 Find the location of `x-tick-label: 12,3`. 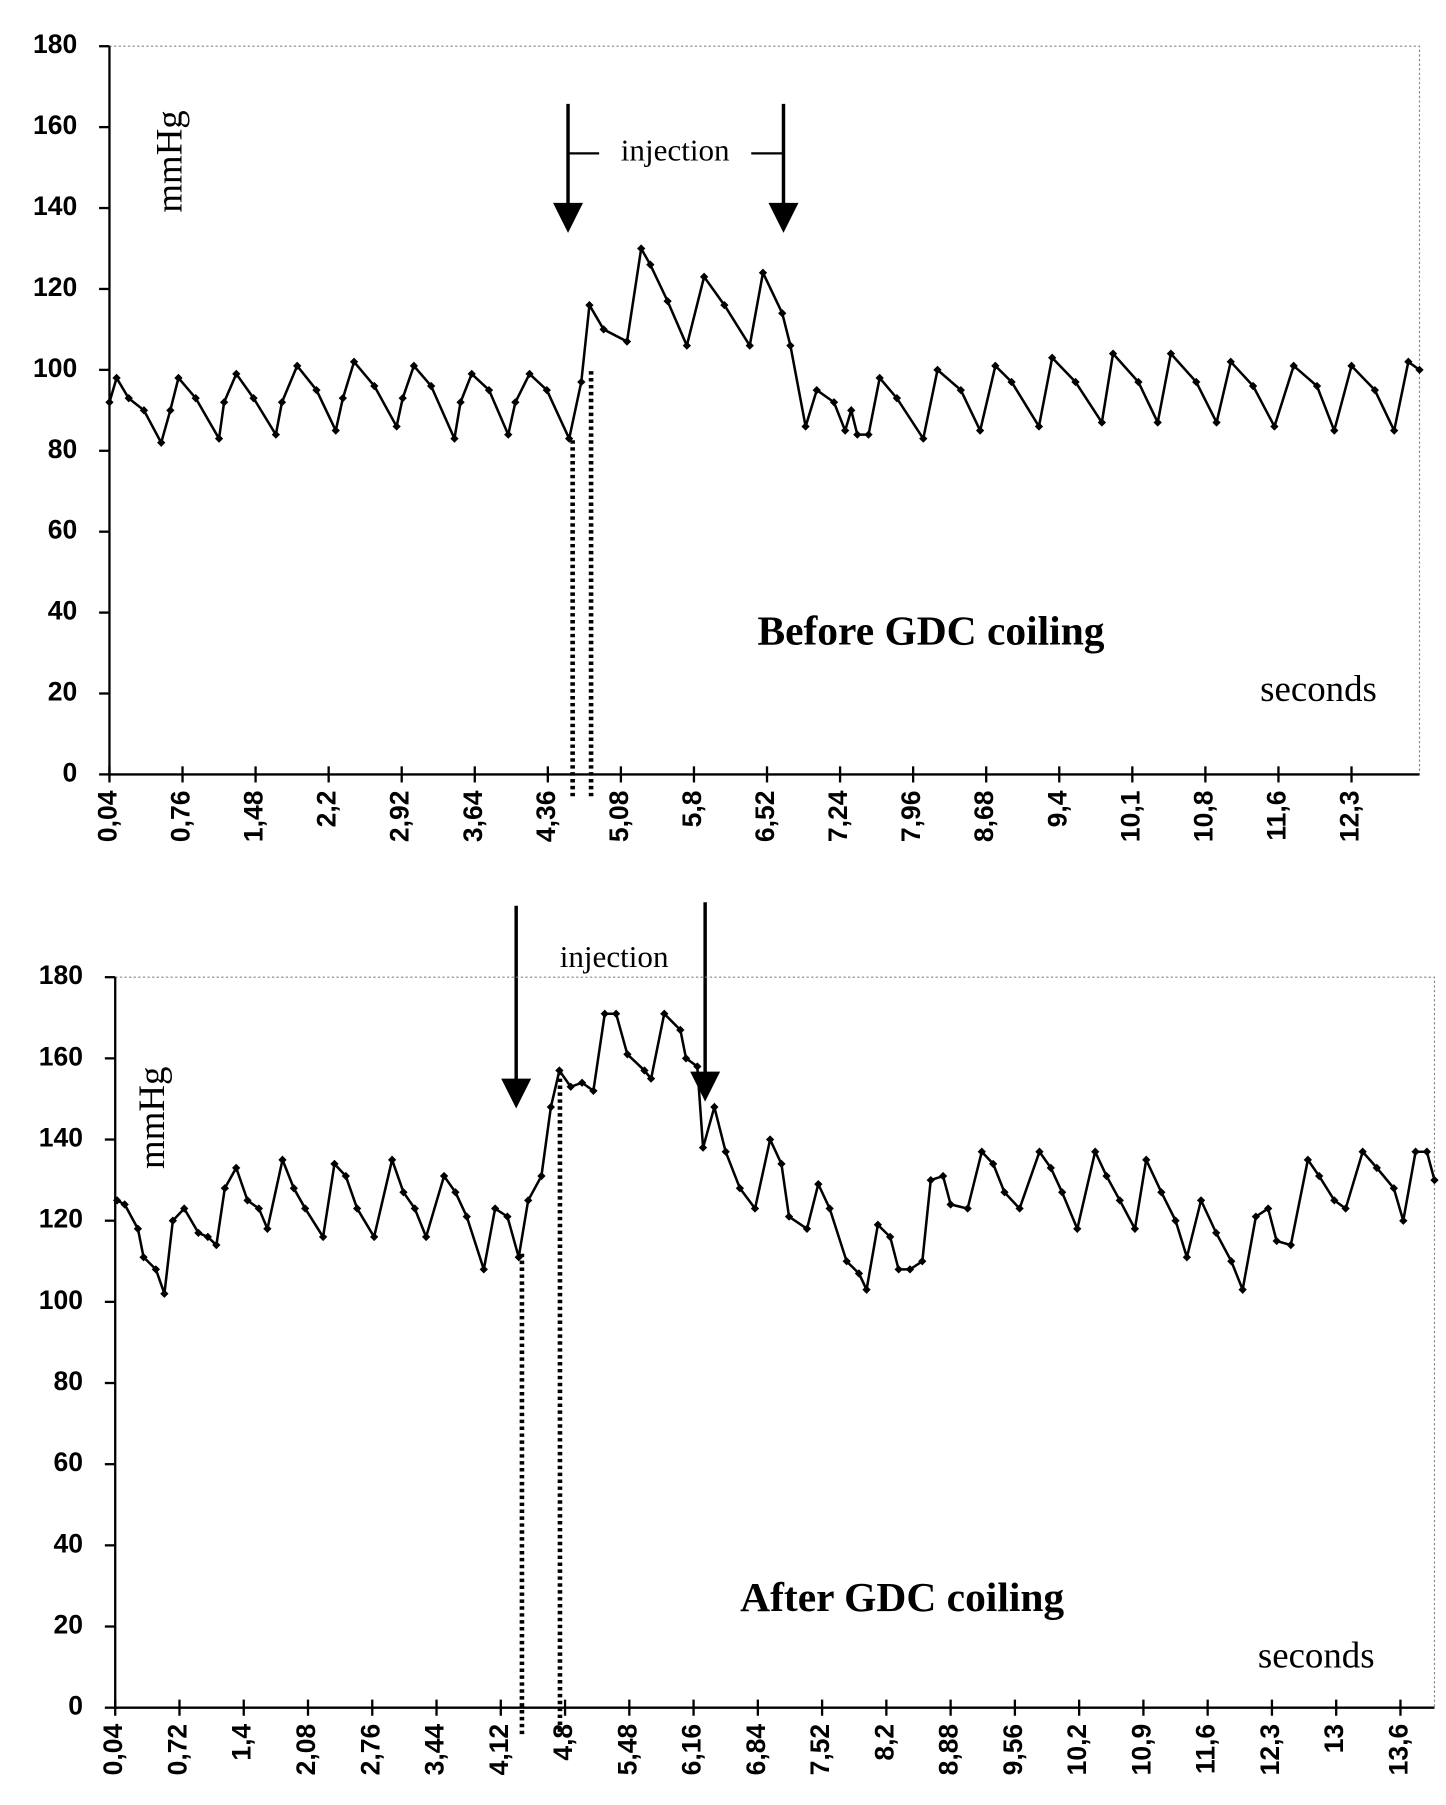

x-tick-label: 12,3 is located at coordinates (1270, 1750).